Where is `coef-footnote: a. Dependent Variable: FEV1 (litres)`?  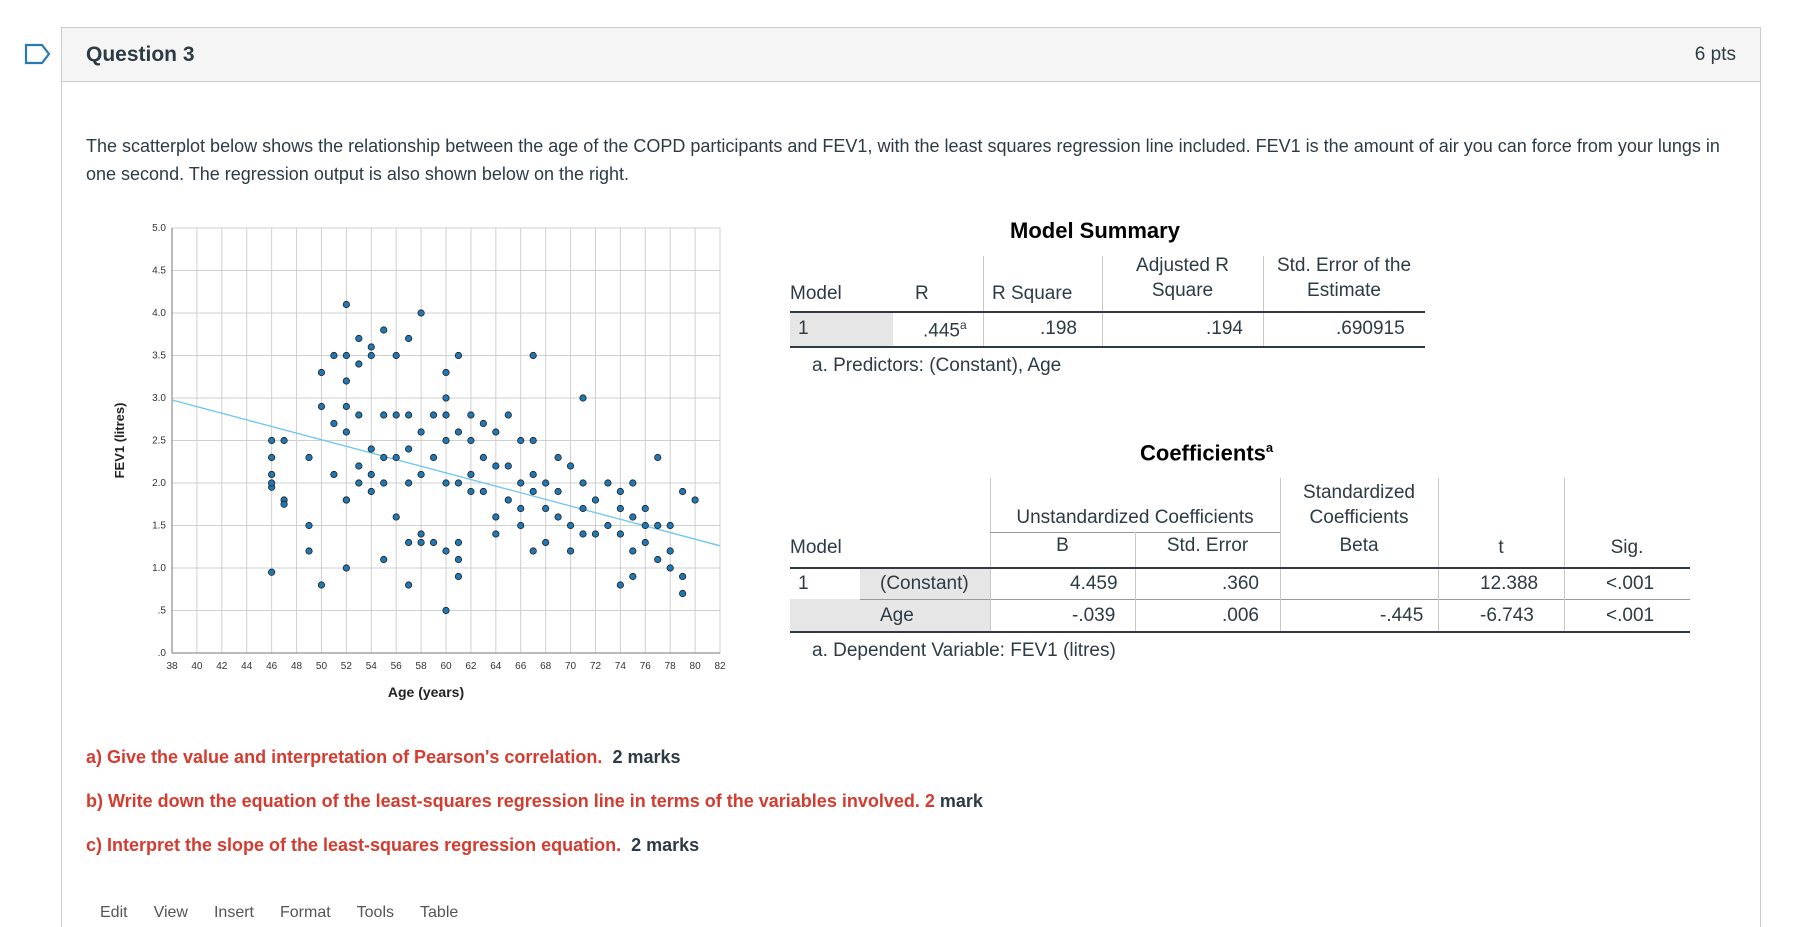 coef-footnote: a. Dependent Variable: FEV1 (litres) is located at coordinates (964, 650).